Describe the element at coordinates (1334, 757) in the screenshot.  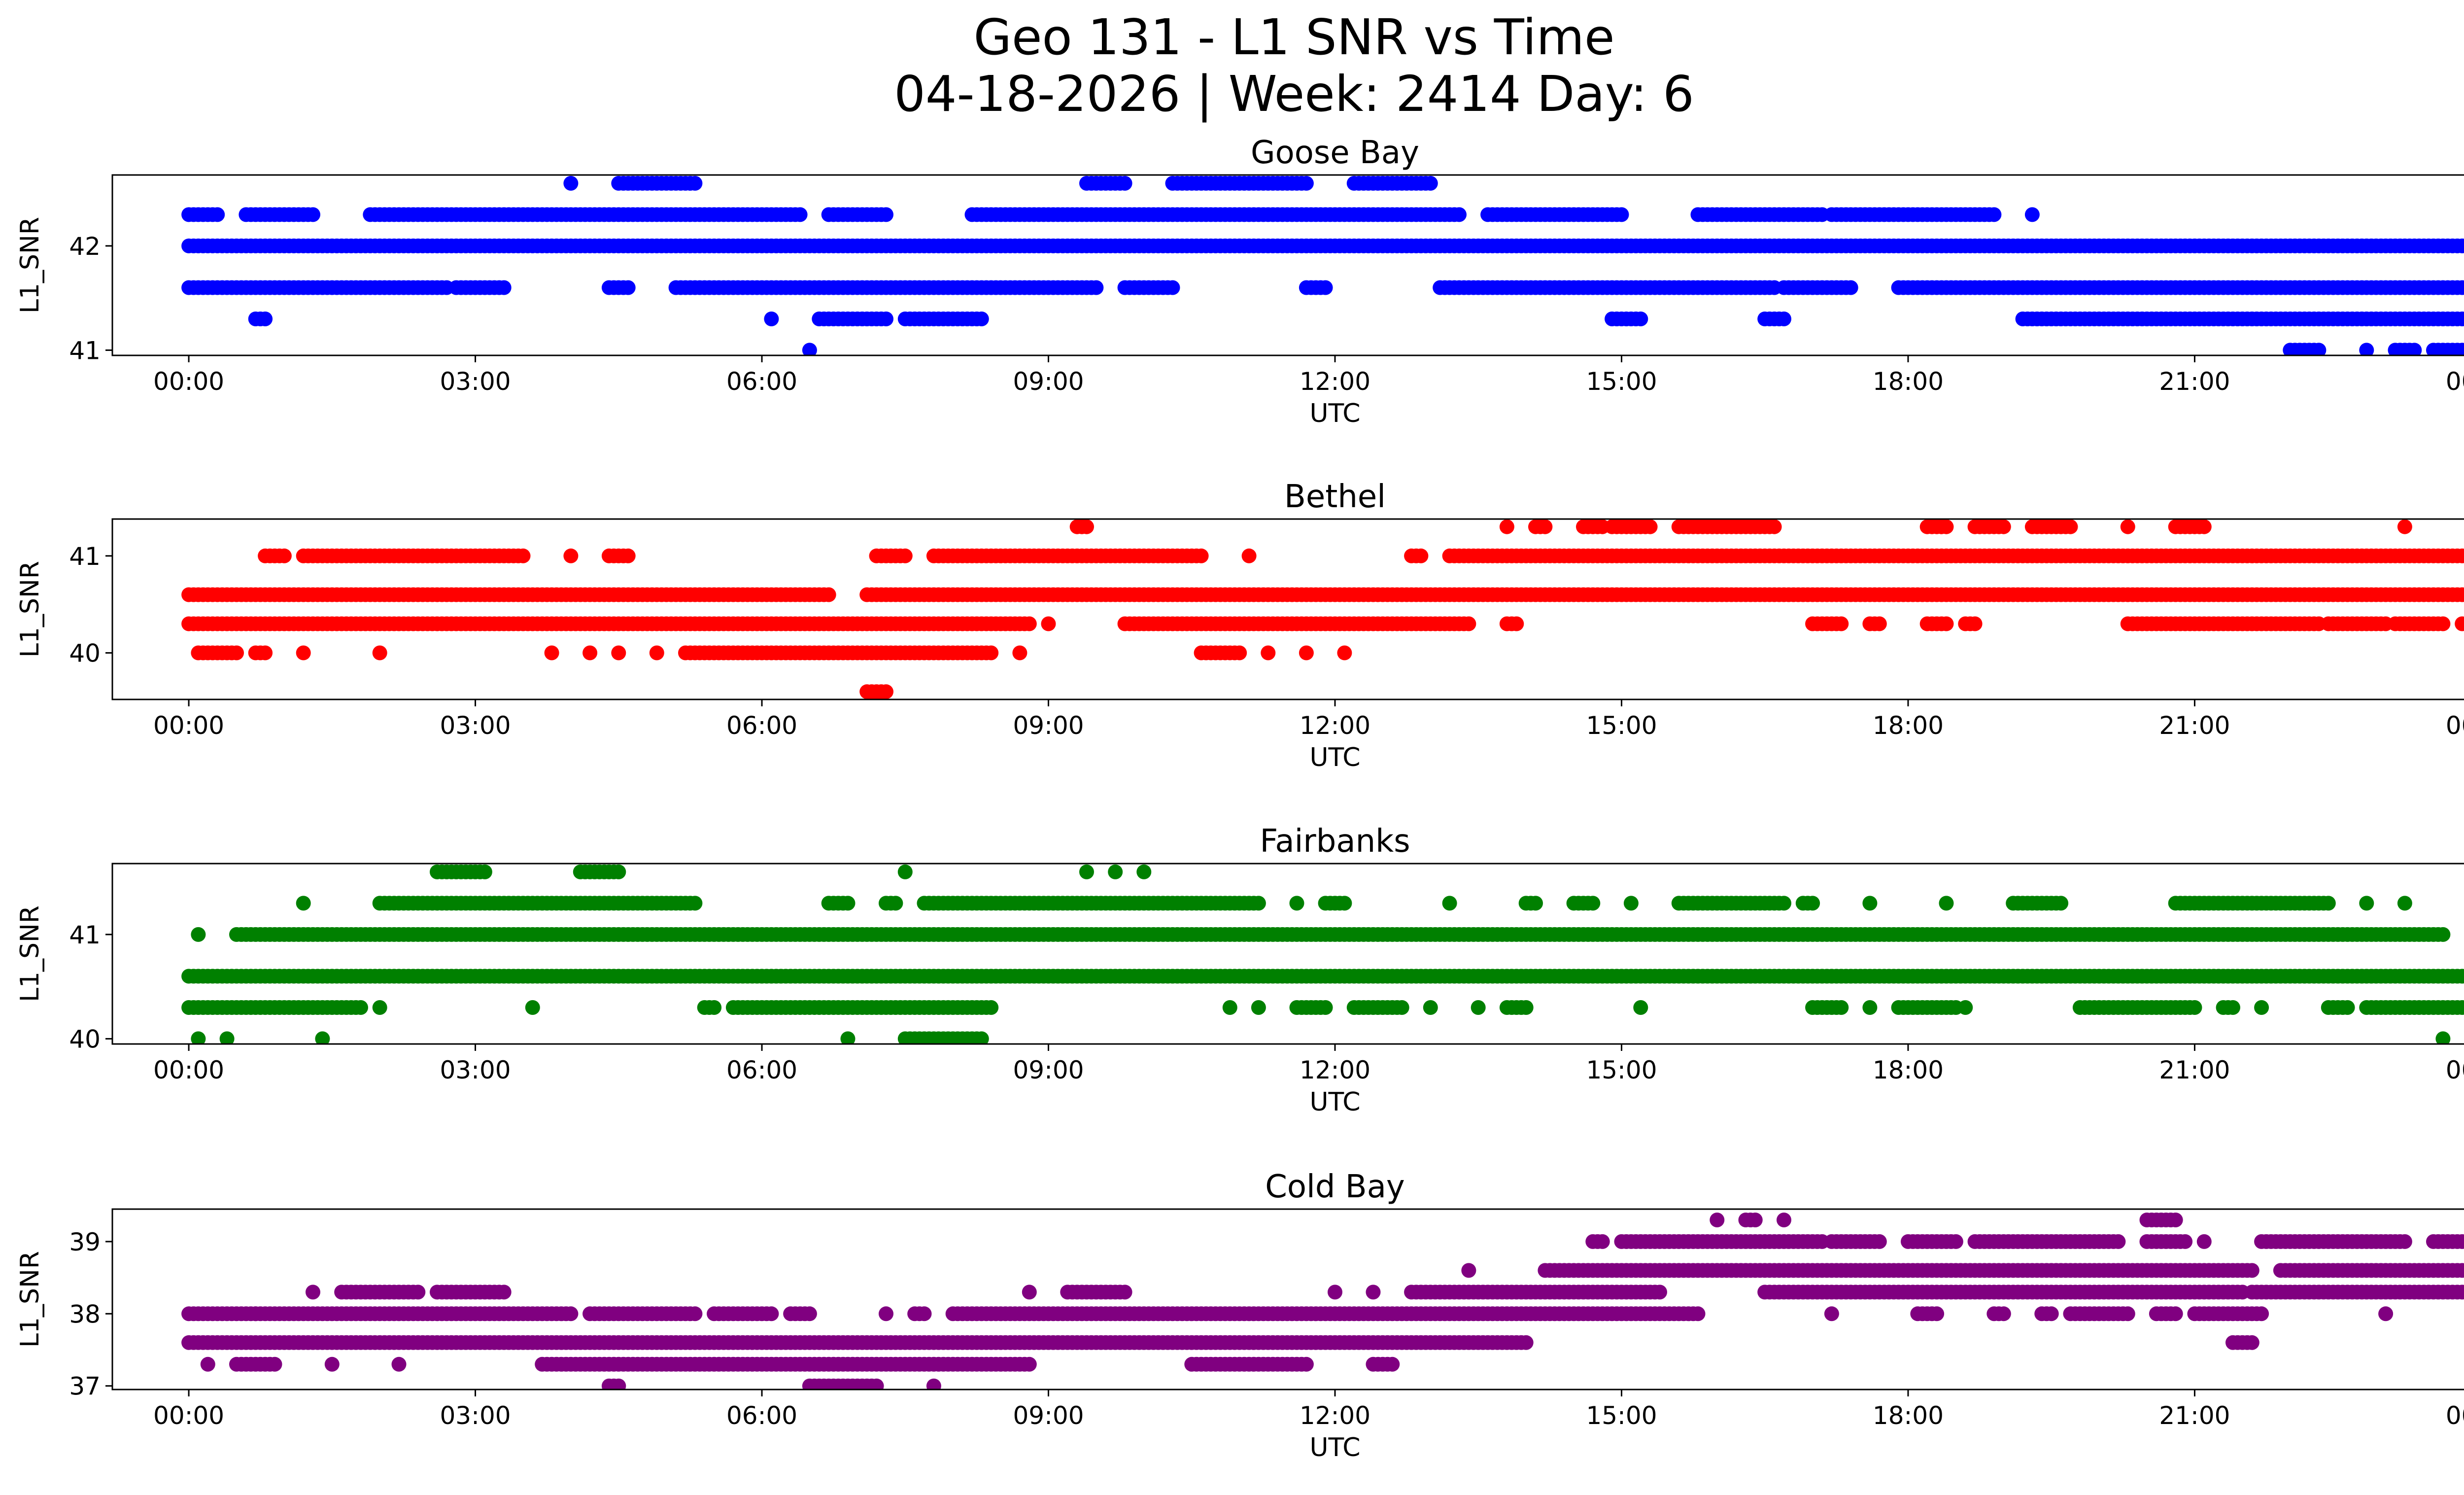
I see `x-axis-label: UTC` at that location.